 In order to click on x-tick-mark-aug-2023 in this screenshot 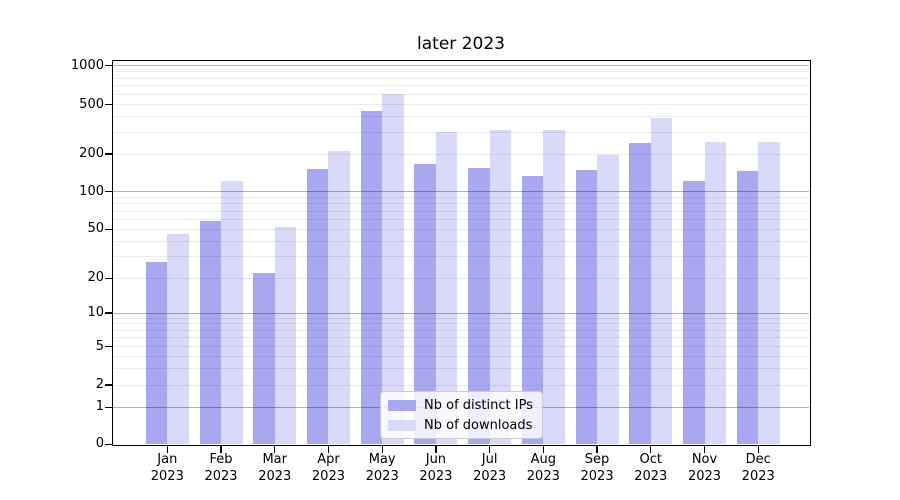, I will do `click(543, 449)`.